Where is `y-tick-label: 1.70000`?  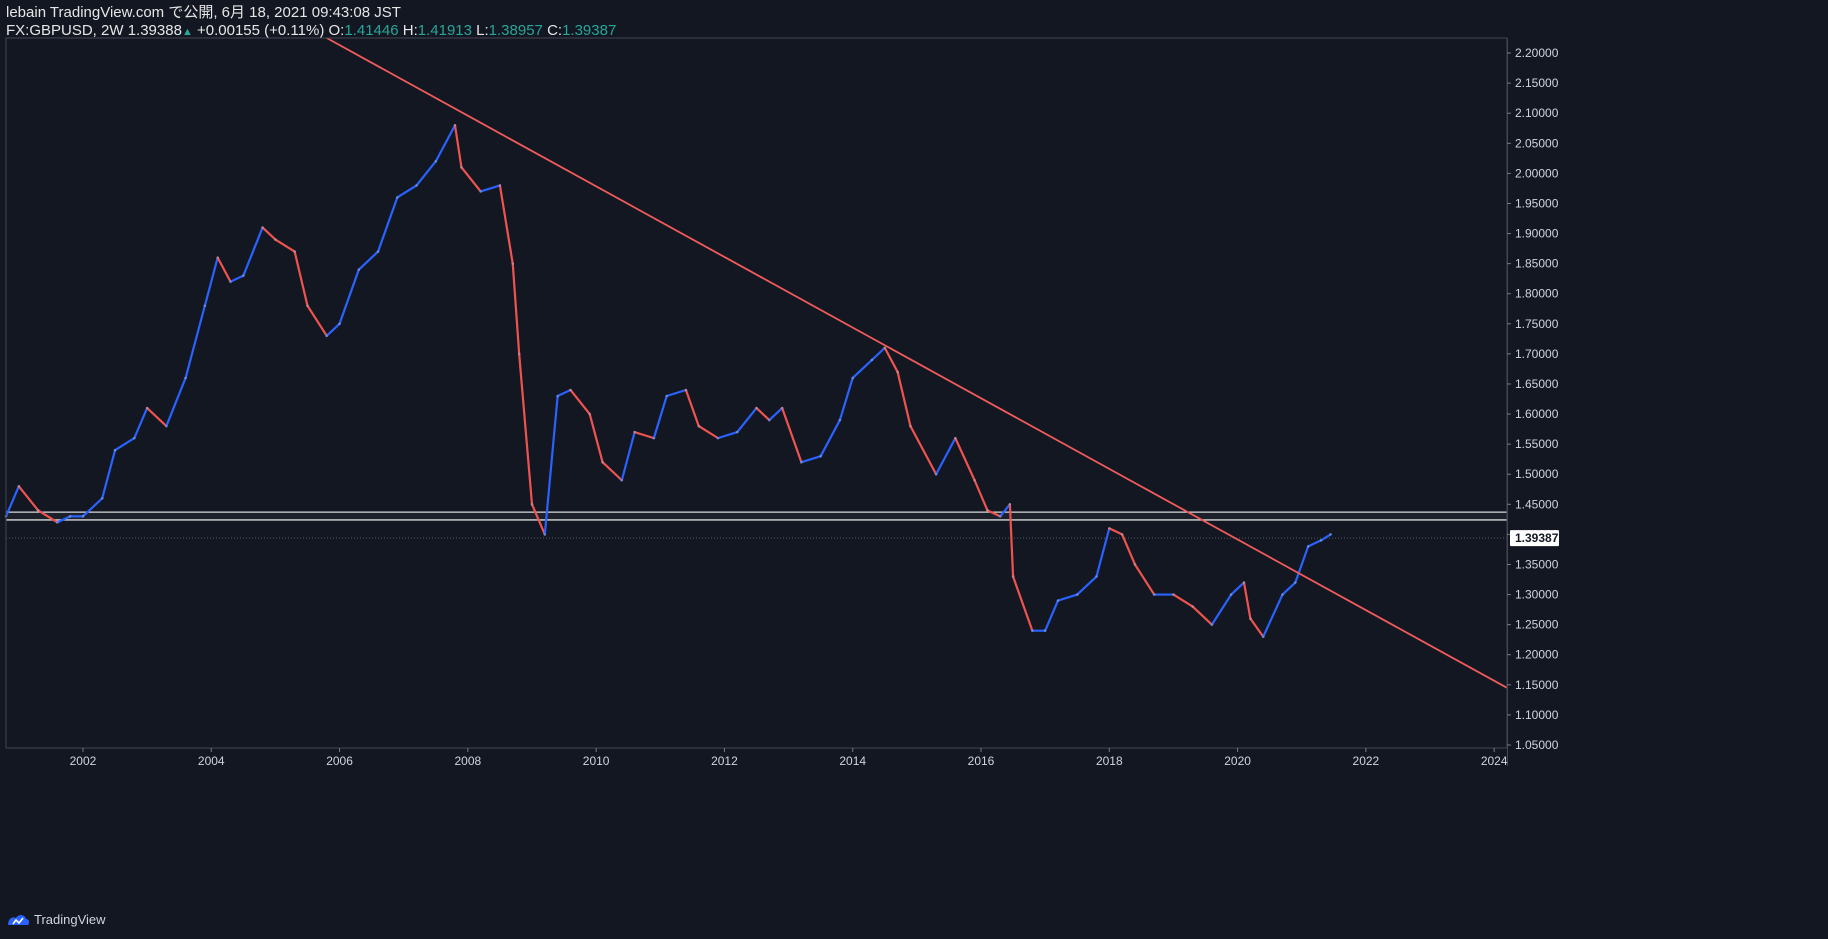
y-tick-label: 1.70000 is located at coordinates (1537, 354).